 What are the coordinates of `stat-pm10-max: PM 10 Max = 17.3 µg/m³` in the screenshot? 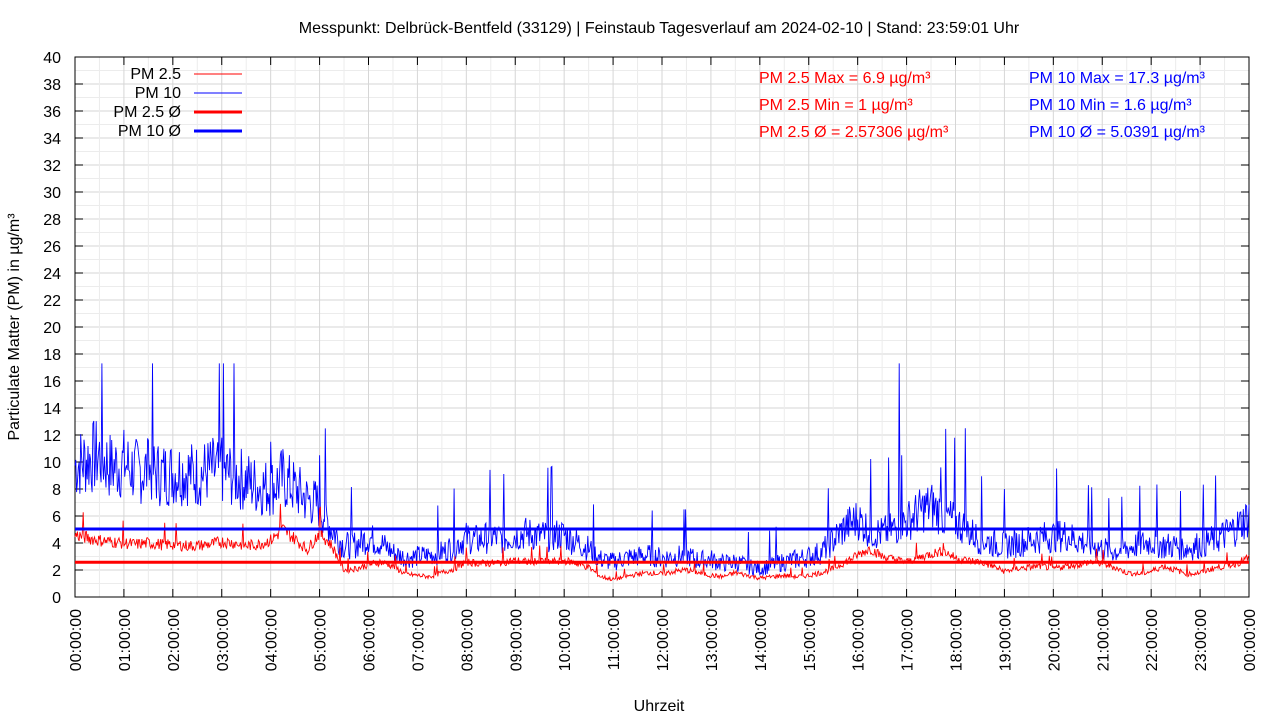 It's located at (1117, 78).